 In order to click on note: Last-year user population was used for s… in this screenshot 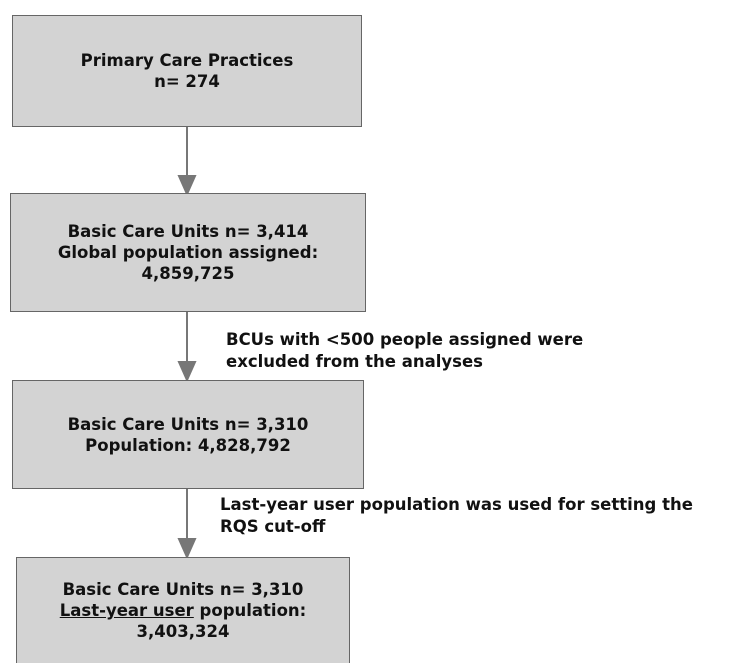, I will do `click(456, 516)`.